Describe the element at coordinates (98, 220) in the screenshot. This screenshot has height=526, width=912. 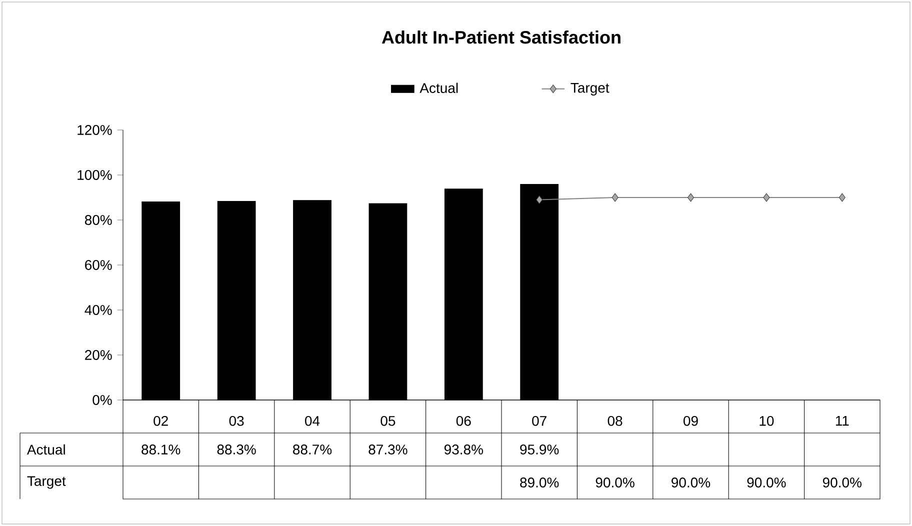
I see `y-tick-label: 80%` at that location.